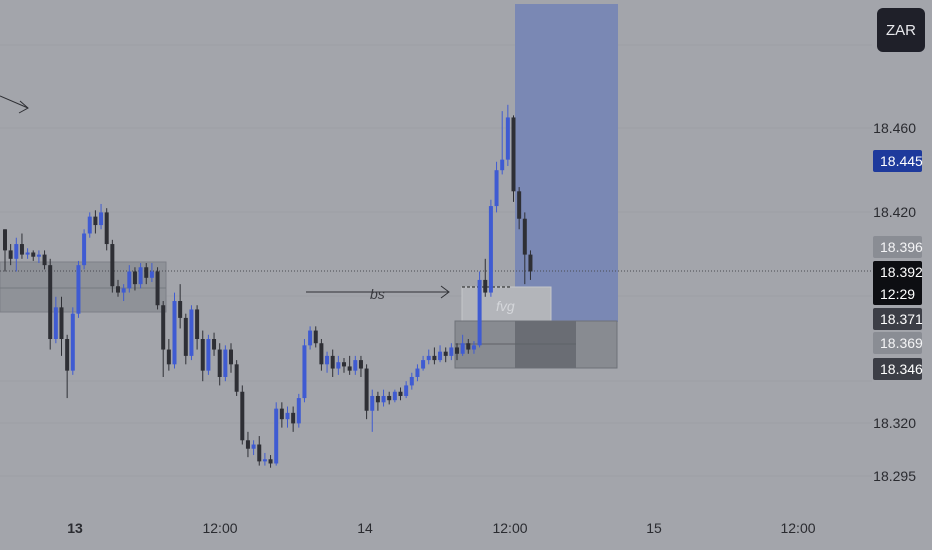 This screenshot has width=932, height=550. I want to click on stop-loss-price-badge: 18.346, so click(898, 369).